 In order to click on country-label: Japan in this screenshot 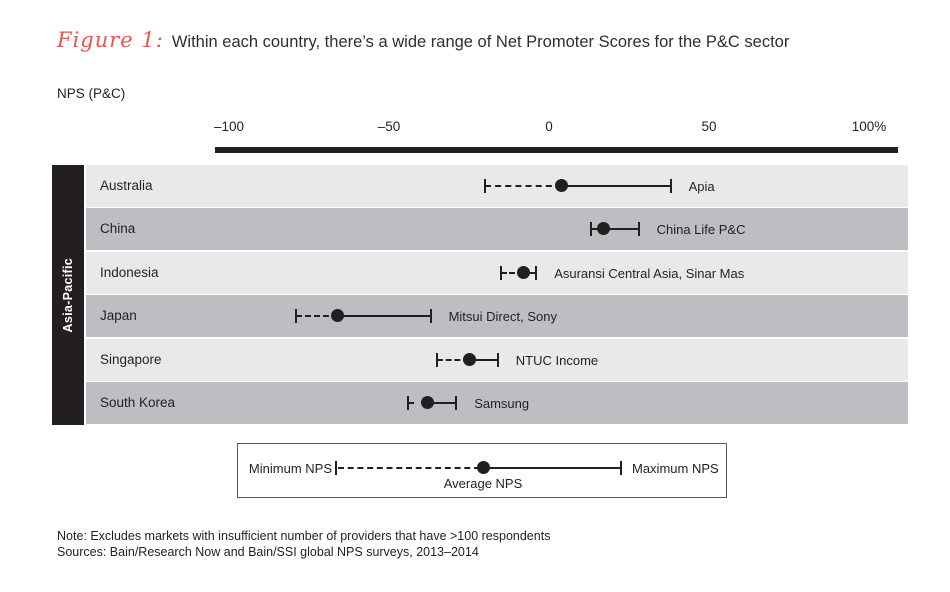, I will do `click(118, 316)`.